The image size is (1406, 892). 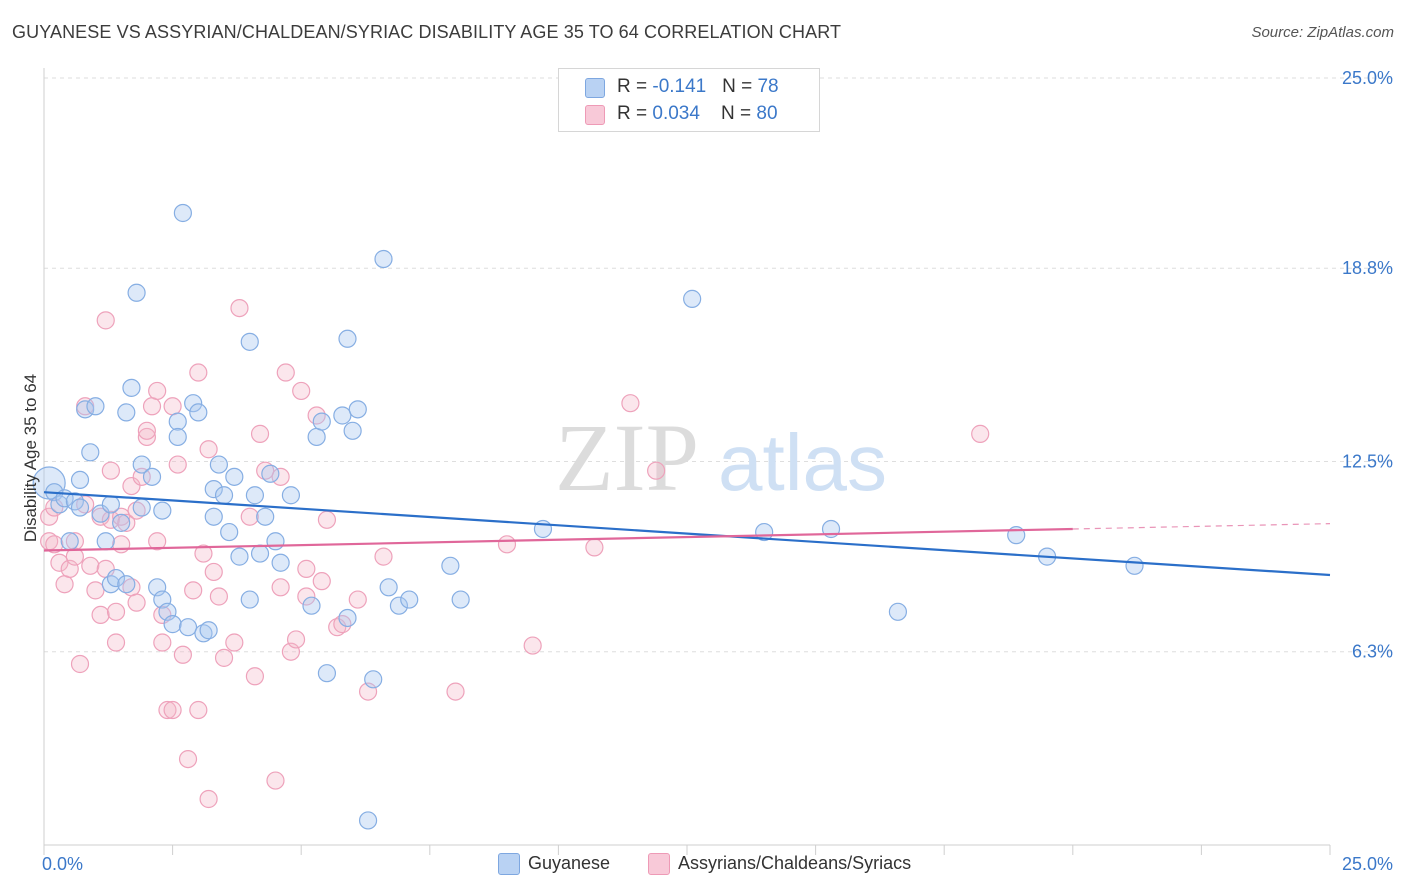 What do you see at coordinates (679, 86) in the screenshot?
I see `legend-r-value: -0.141` at bounding box center [679, 86].